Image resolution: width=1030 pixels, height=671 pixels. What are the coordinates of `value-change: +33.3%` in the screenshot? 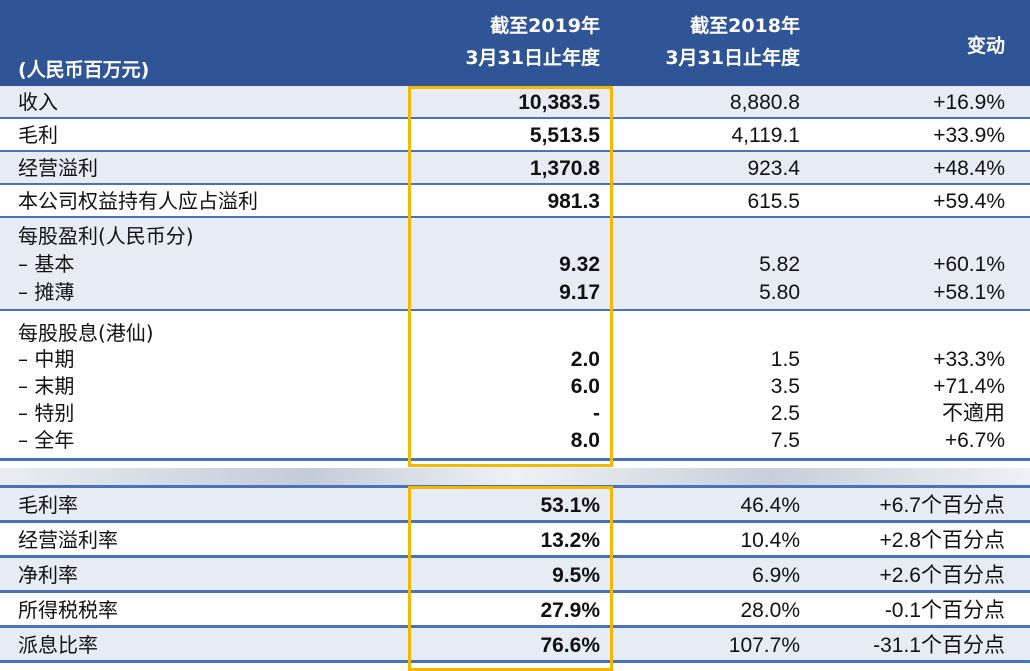 It's located at (969, 359).